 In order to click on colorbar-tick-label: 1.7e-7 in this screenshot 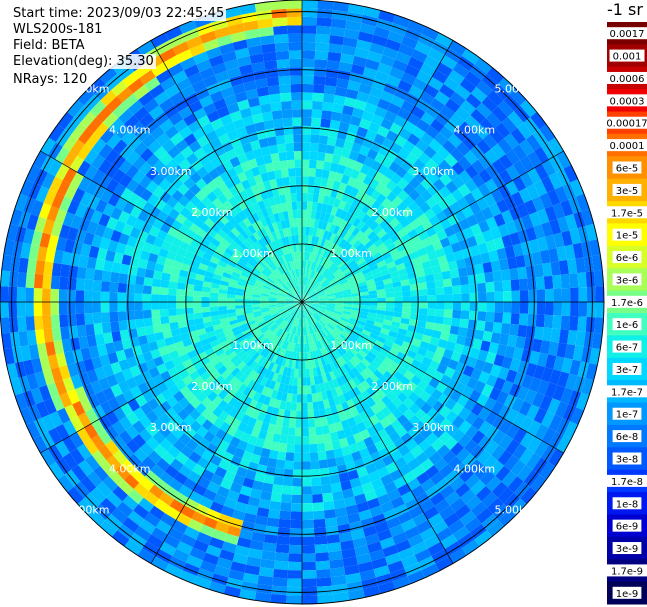, I will do `click(627, 392)`.